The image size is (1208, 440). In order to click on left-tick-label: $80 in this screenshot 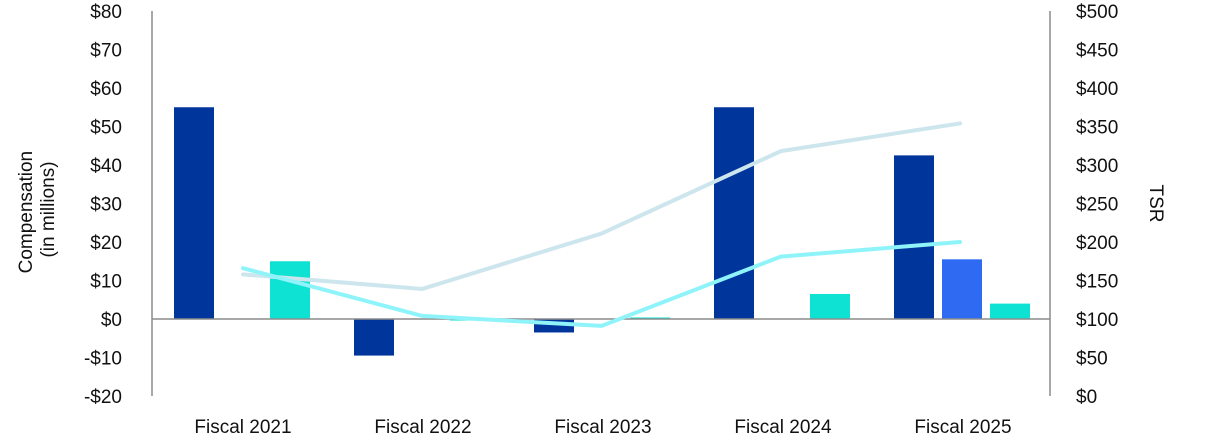, I will do `click(106, 12)`.